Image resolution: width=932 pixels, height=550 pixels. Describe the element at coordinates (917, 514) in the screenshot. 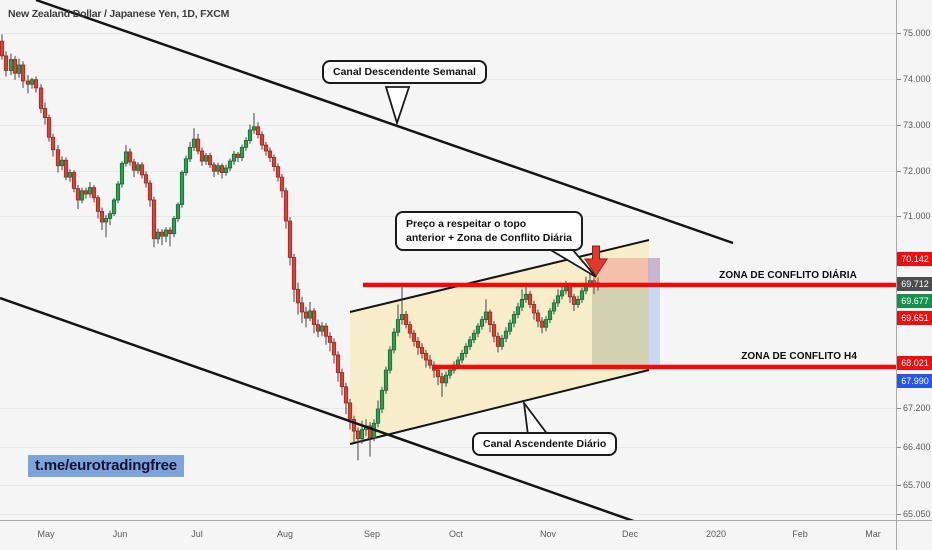

I see `price-axis-label-text: 65.050` at that location.